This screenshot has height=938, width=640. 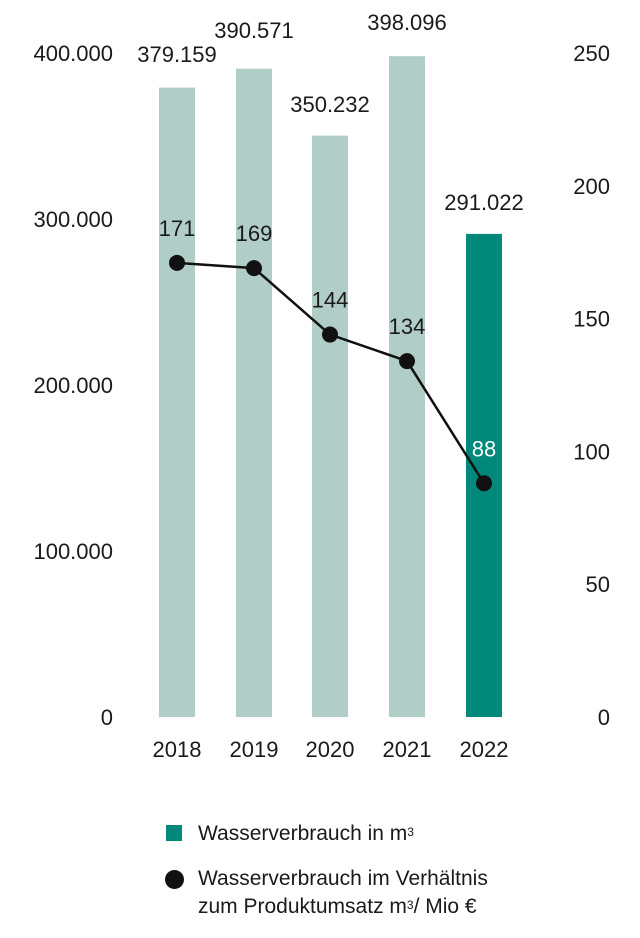 I want to click on x-tick-label: 2021, so click(x=407, y=749).